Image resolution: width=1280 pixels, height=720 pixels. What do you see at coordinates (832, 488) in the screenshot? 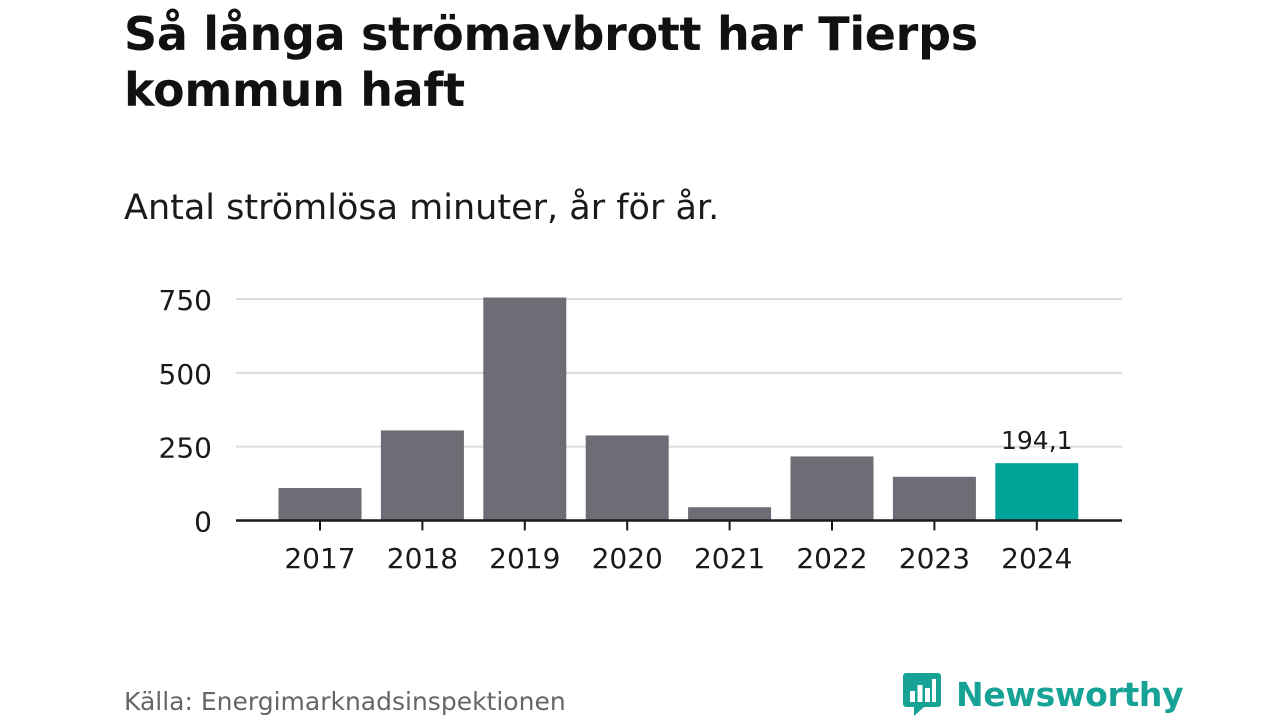
I see `bar-2022` at bounding box center [832, 488].